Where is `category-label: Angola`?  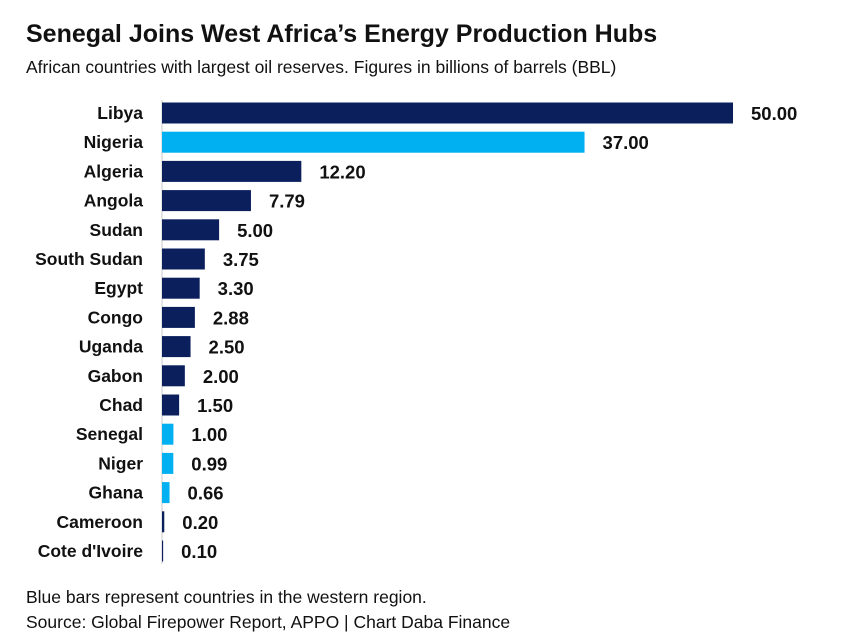 category-label: Angola is located at coordinates (114, 201).